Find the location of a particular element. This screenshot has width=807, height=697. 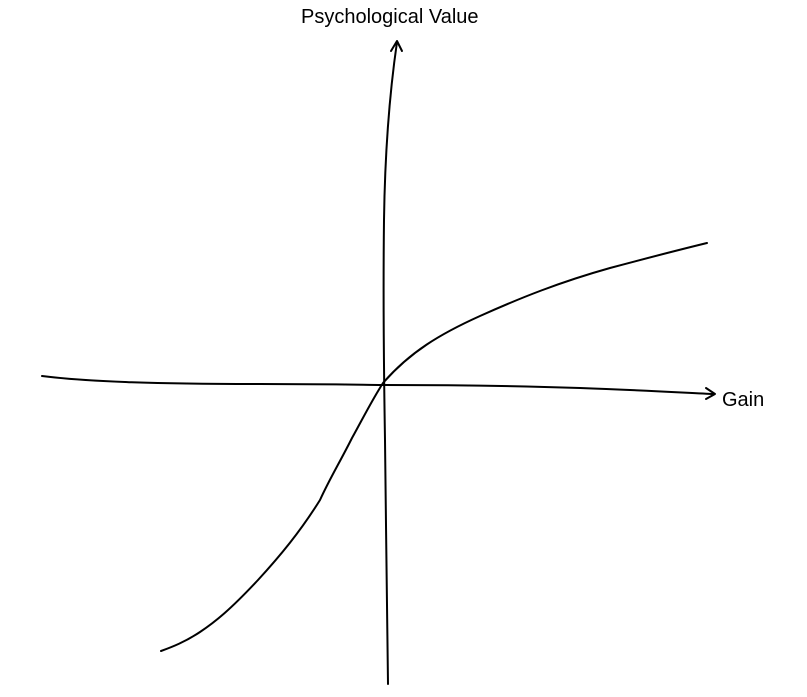

x-axis-label: Gain is located at coordinates (743, 400).